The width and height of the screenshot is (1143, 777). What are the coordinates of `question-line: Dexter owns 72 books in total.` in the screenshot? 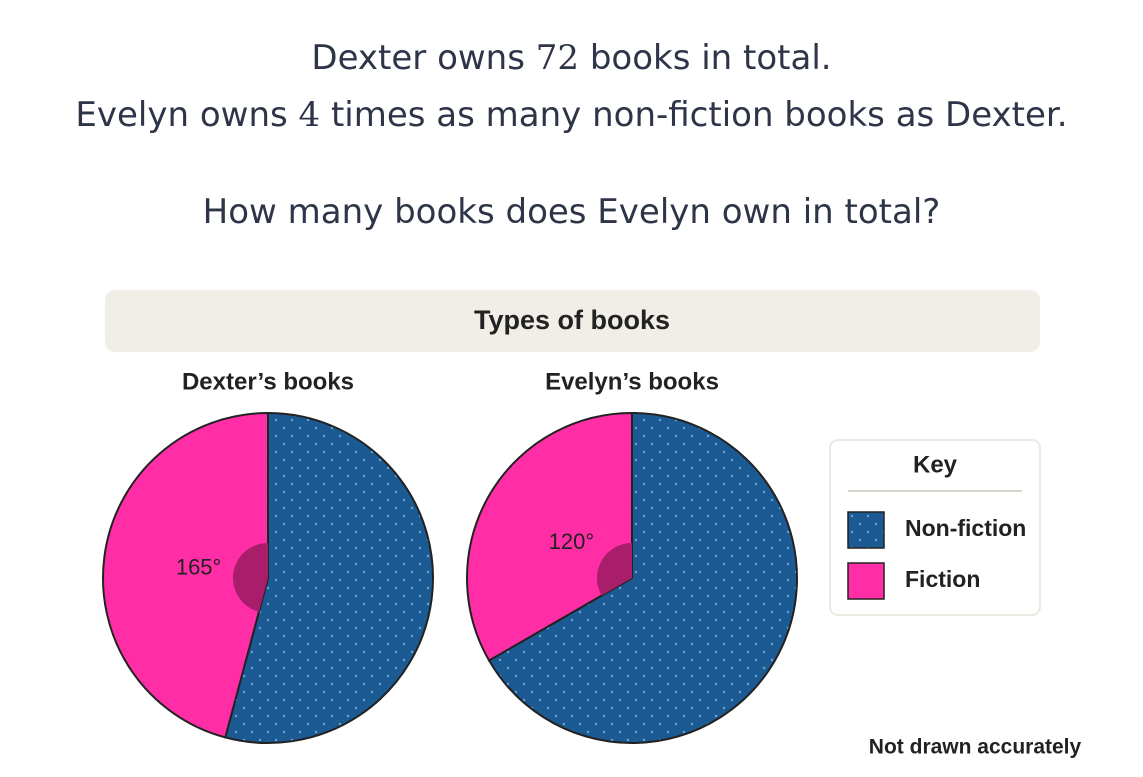 It's located at (571, 58).